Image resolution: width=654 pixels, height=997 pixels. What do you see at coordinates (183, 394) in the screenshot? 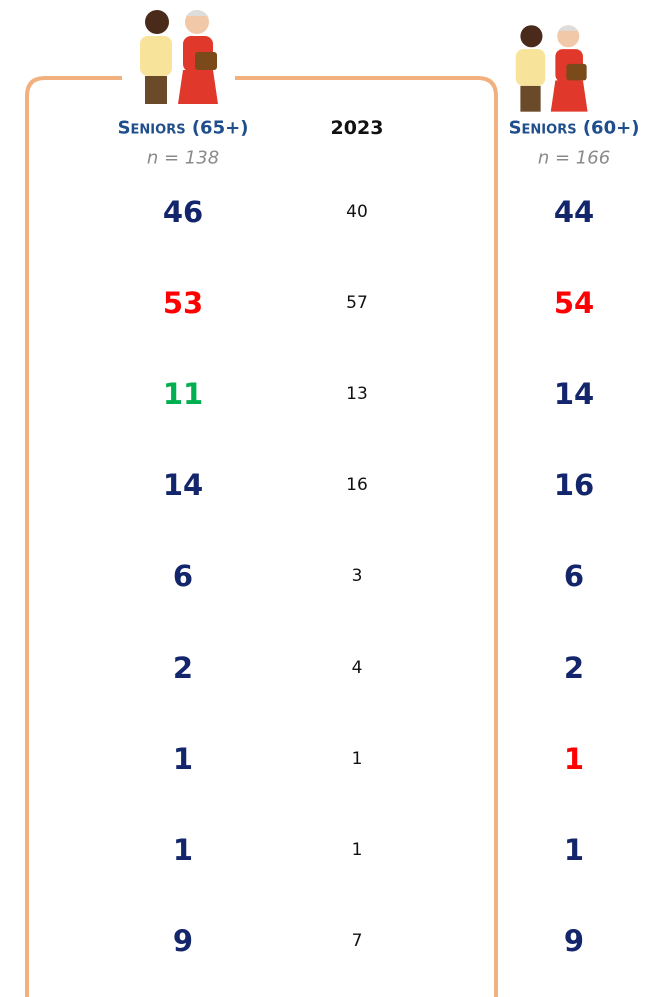
I see `cell-value: 11` at bounding box center [183, 394].